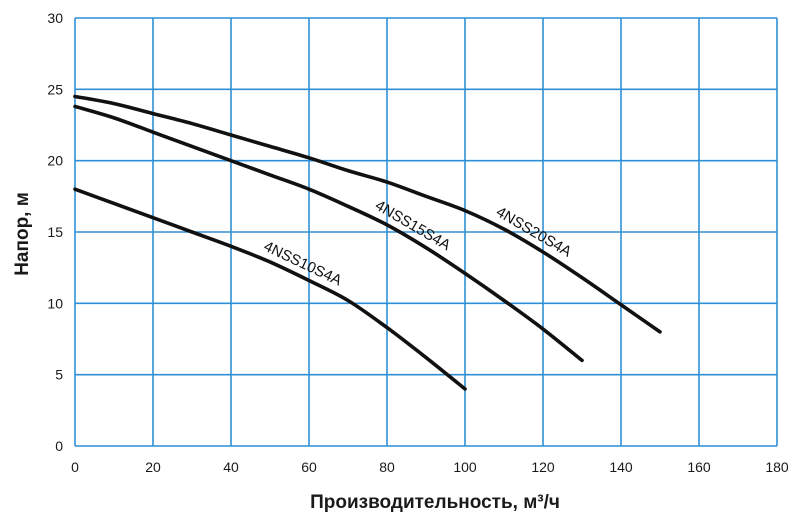 The height and width of the screenshot is (523, 800). Describe the element at coordinates (387, 467) in the screenshot. I see `x-tick-label: 80` at that location.